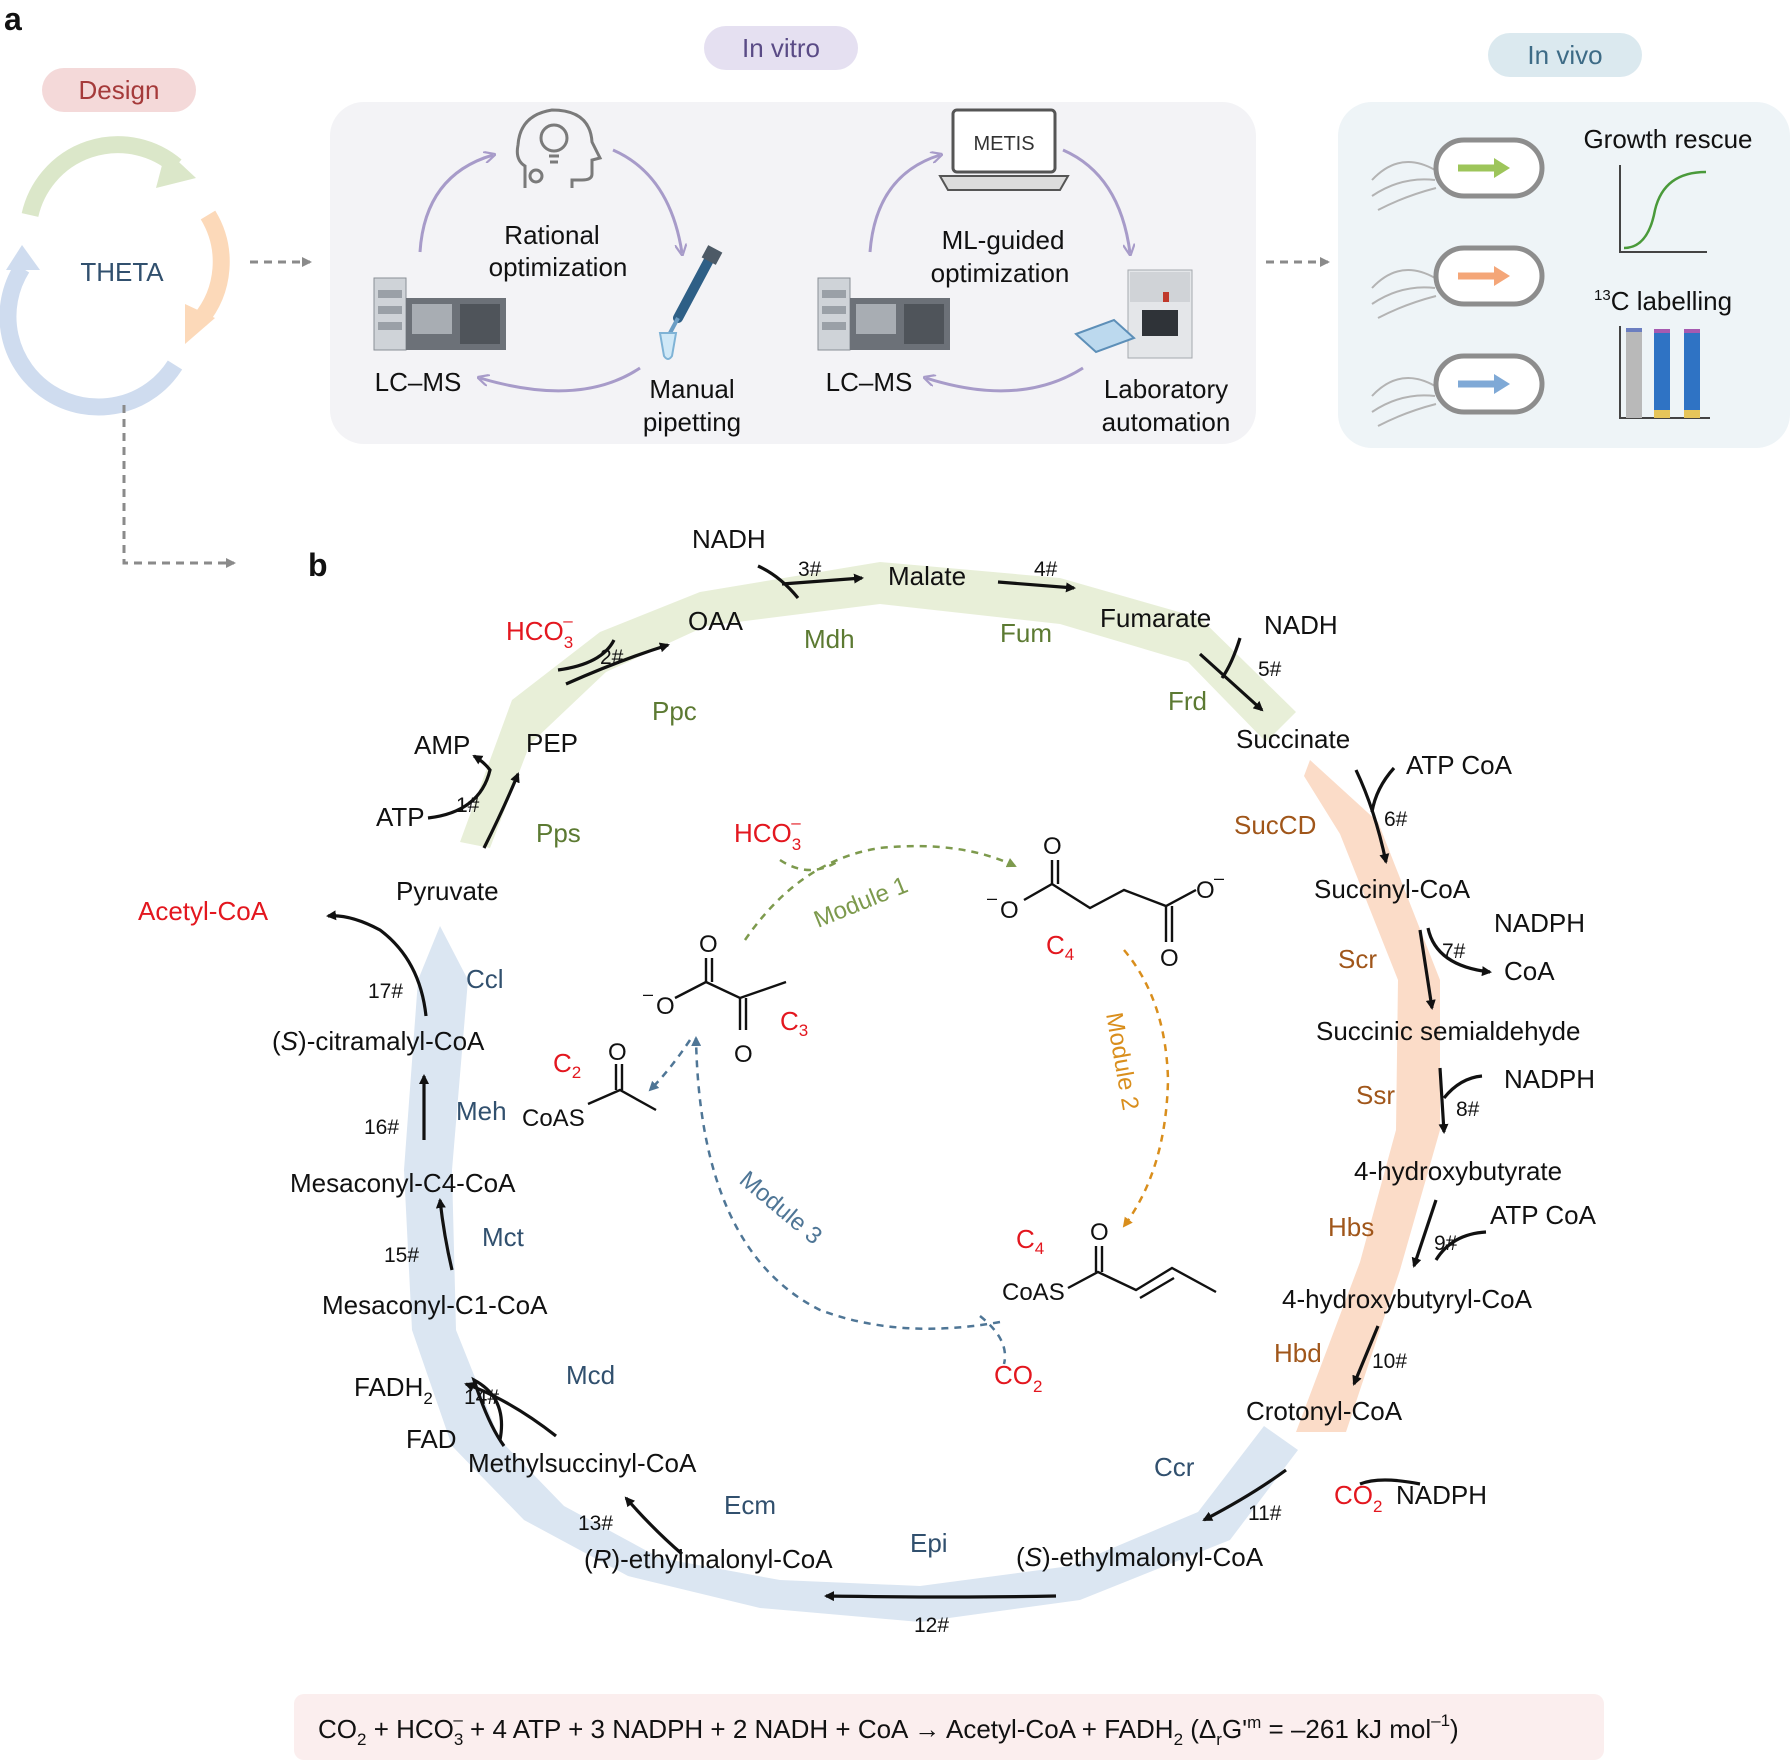 Image resolution: width=1790 pixels, height=1761 pixels. I want to click on cofactor-fad: FAD, so click(431, 1439).